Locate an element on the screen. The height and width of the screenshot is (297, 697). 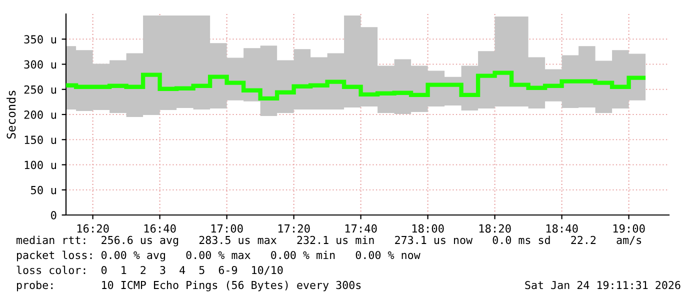
x-tick-label: 16:40 is located at coordinates (160, 228).